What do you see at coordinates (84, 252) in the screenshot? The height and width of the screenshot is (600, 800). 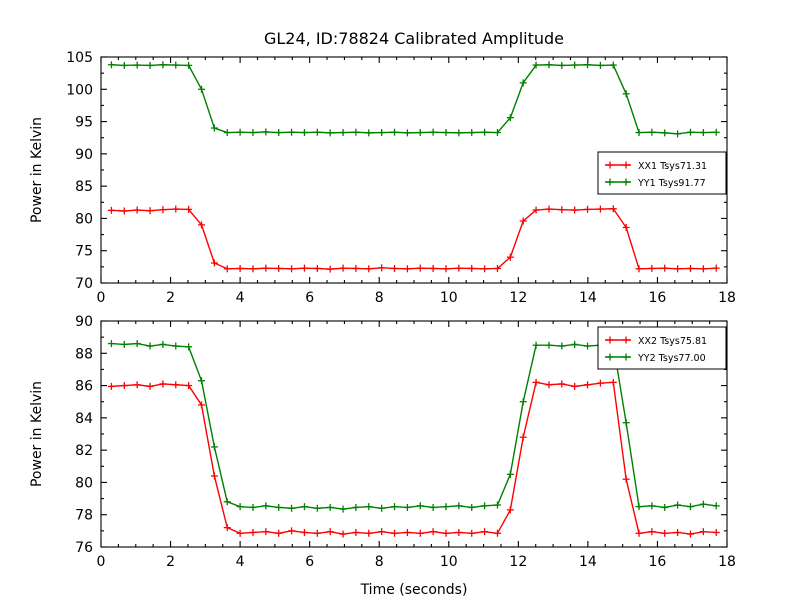 I see `y-tick-label: 75` at bounding box center [84, 252].